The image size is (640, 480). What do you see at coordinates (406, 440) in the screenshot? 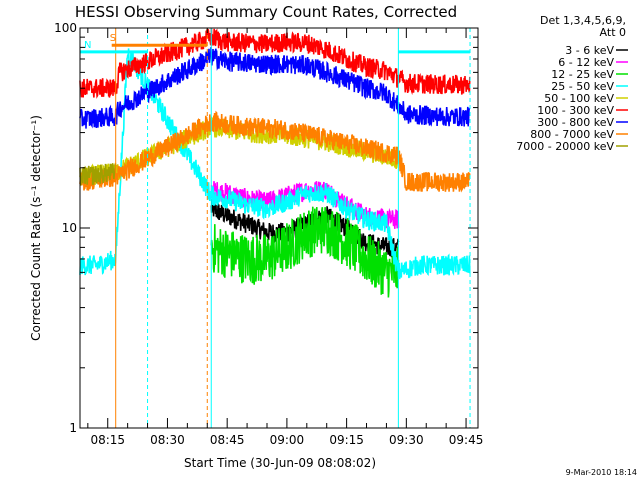
I see `x-tick-label: 09:30` at bounding box center [406, 440].